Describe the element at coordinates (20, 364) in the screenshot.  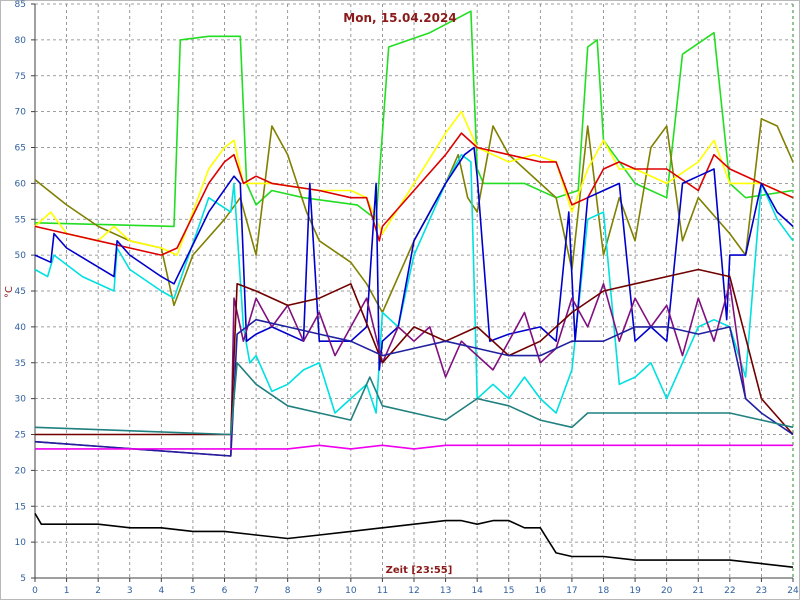
I see `y-tick-label: 35` at that location.